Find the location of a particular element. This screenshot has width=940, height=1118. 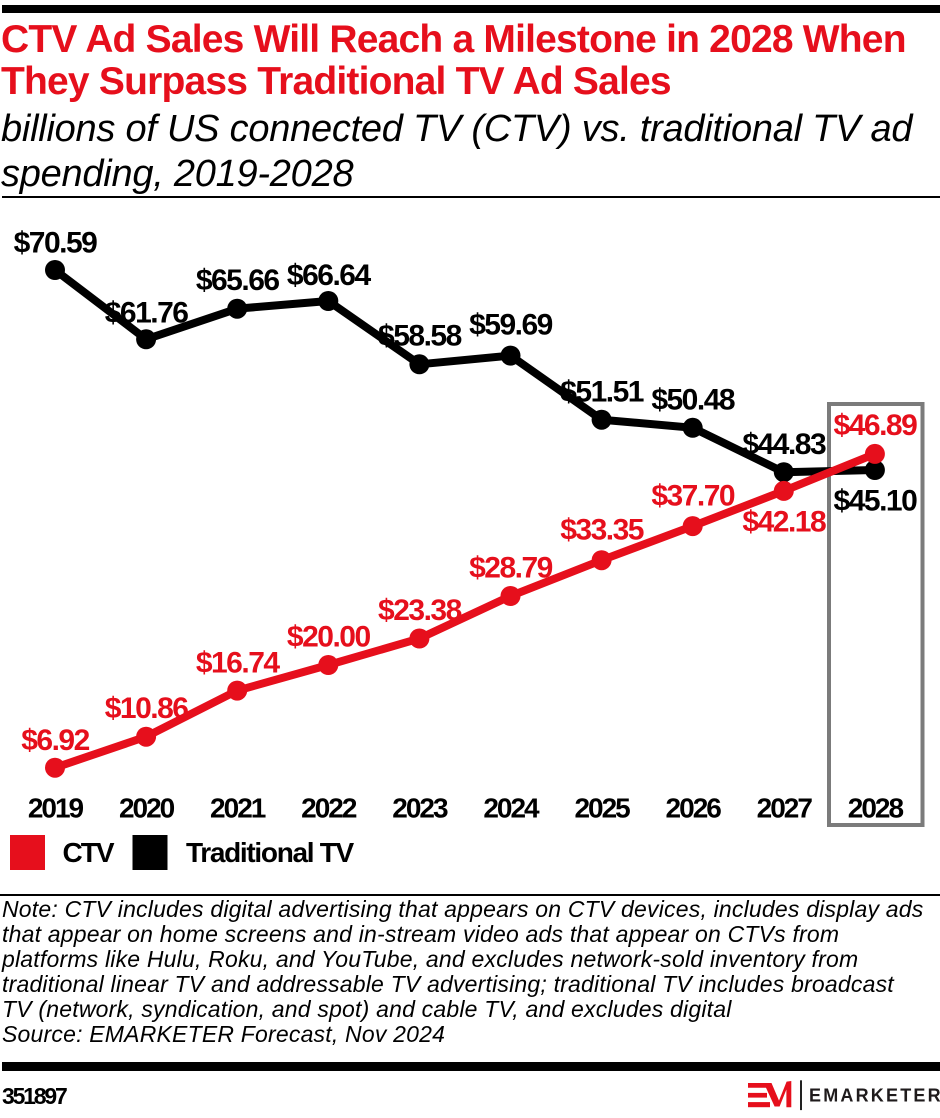

svg-text: $61.76 is located at coordinates (147, 313).